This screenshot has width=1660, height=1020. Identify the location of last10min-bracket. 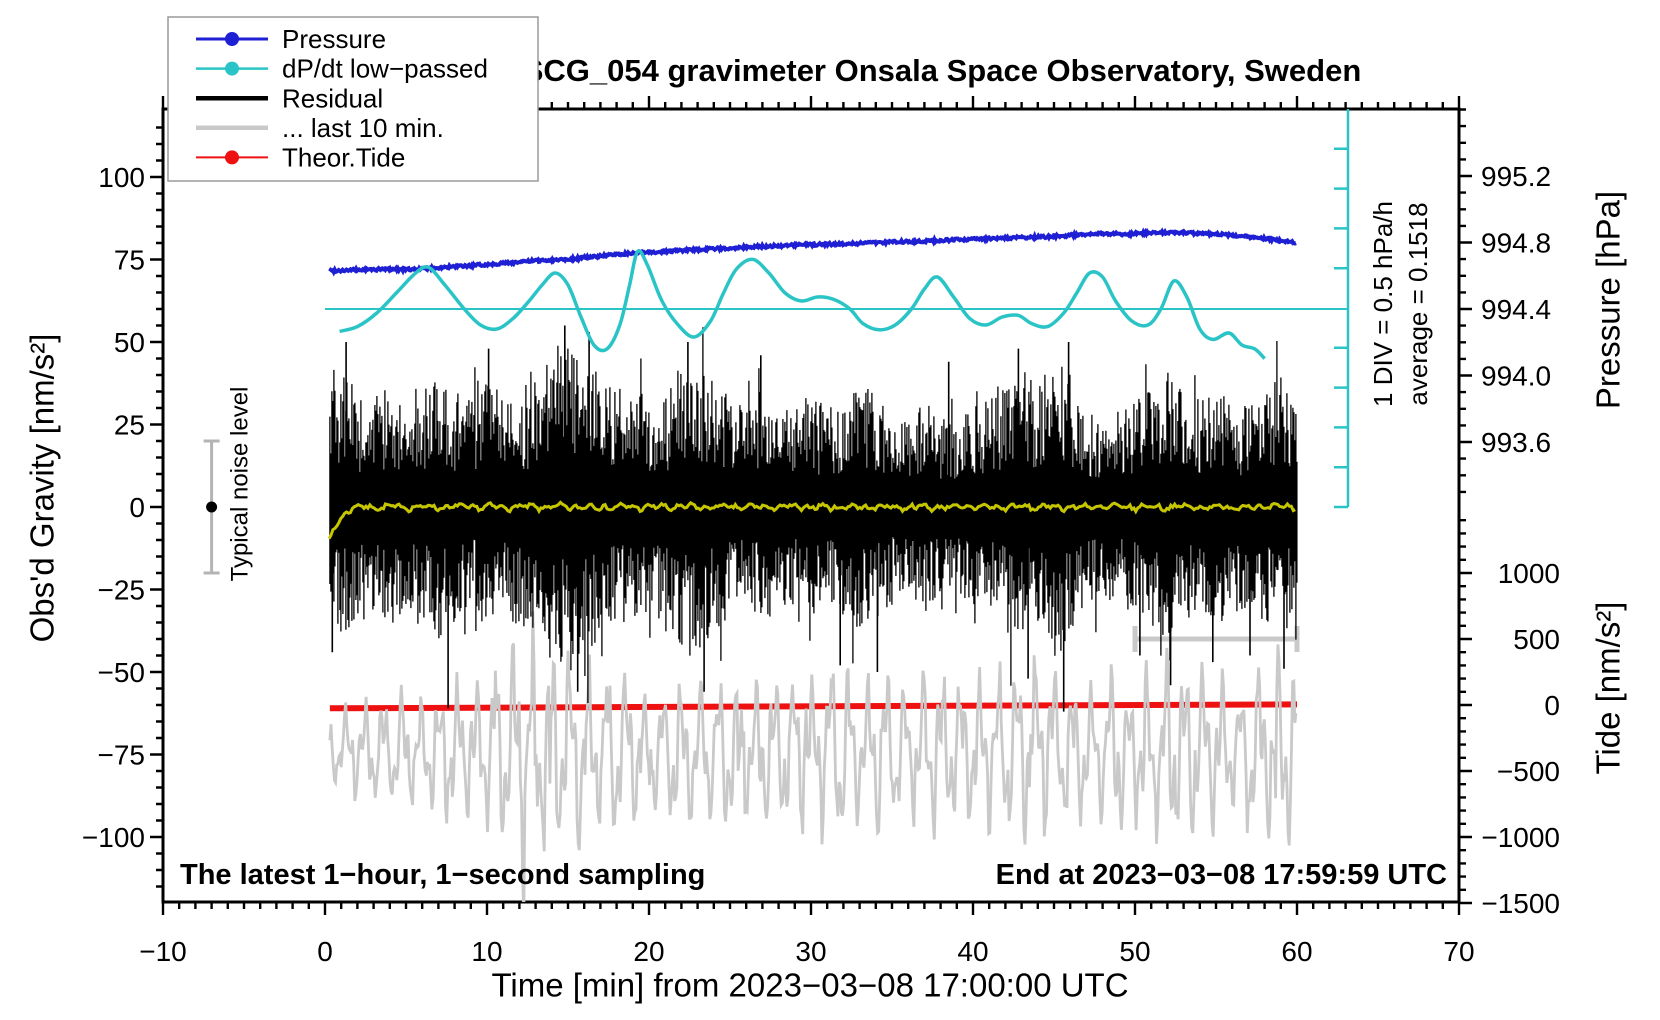
(1216, 639).